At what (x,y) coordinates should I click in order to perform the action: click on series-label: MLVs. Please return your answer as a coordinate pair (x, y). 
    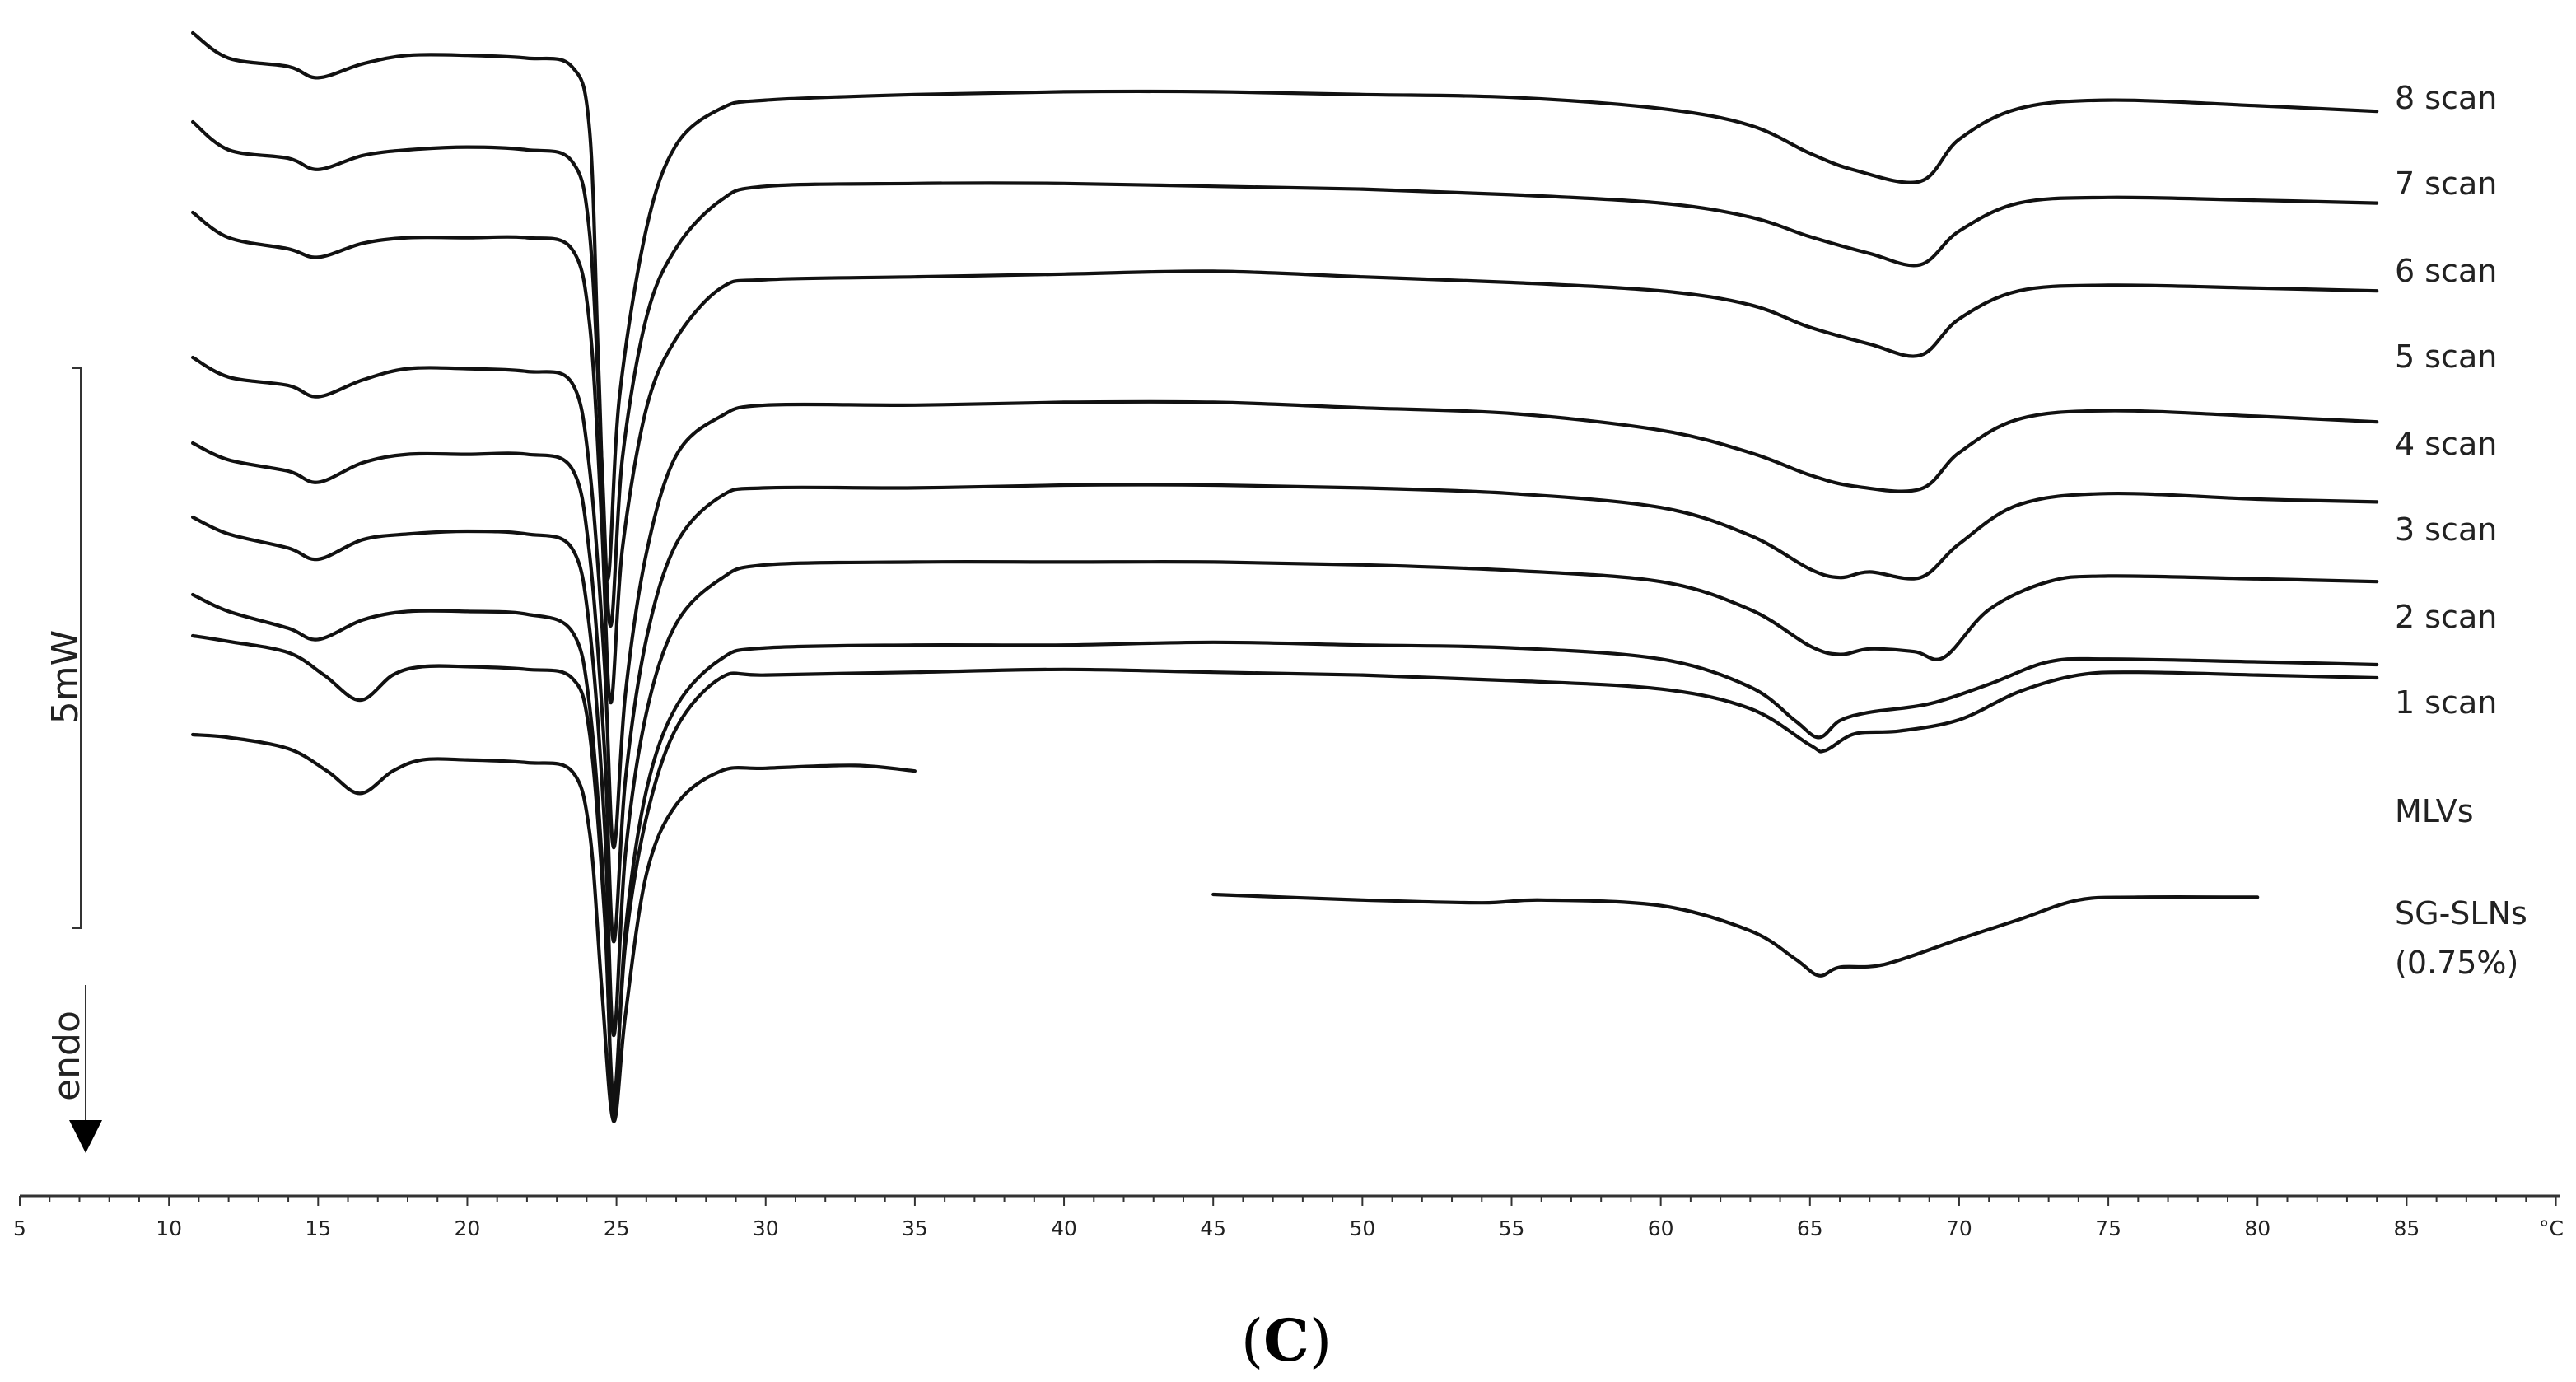
    Looking at the image, I should click on (2434, 811).